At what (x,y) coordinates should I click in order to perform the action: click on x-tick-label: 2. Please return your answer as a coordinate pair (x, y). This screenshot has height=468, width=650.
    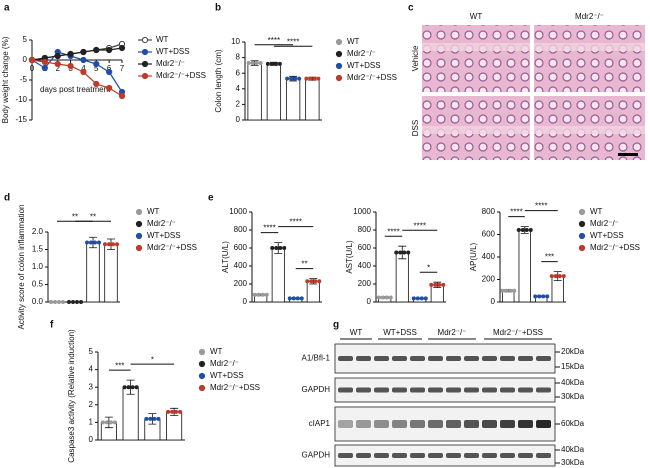
    Looking at the image, I should click on (57, 68).